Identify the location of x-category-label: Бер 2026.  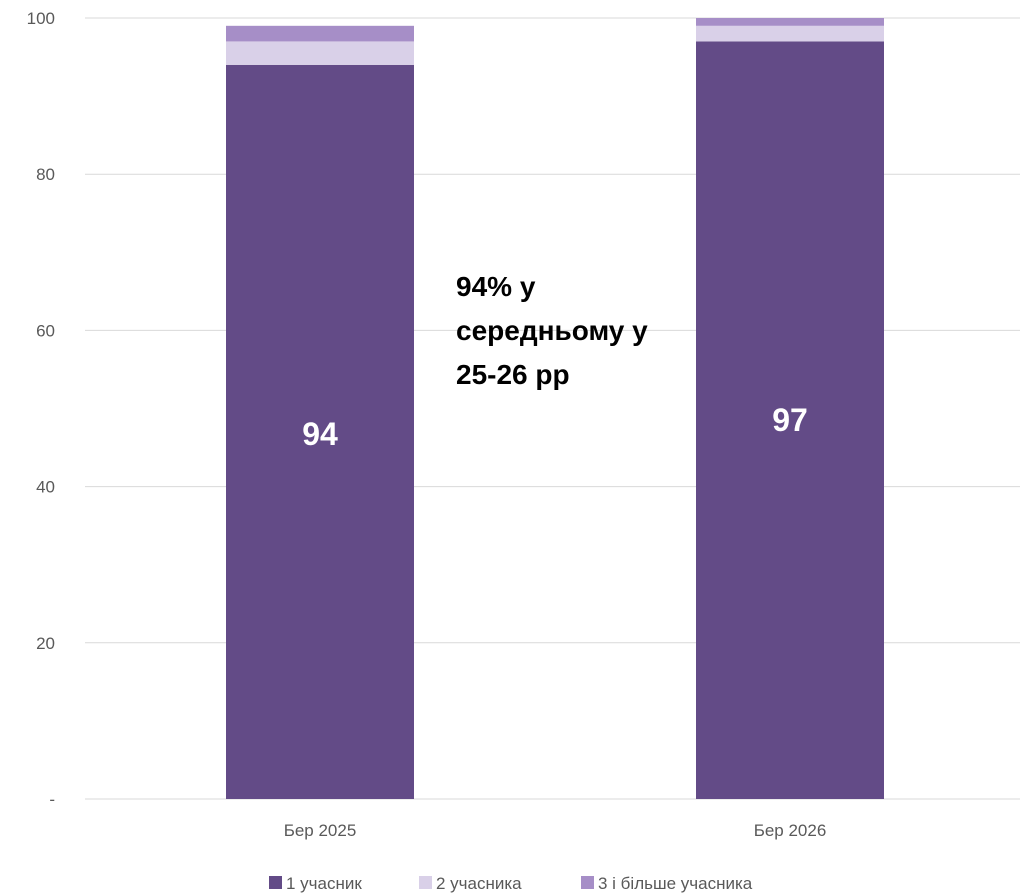
(790, 830).